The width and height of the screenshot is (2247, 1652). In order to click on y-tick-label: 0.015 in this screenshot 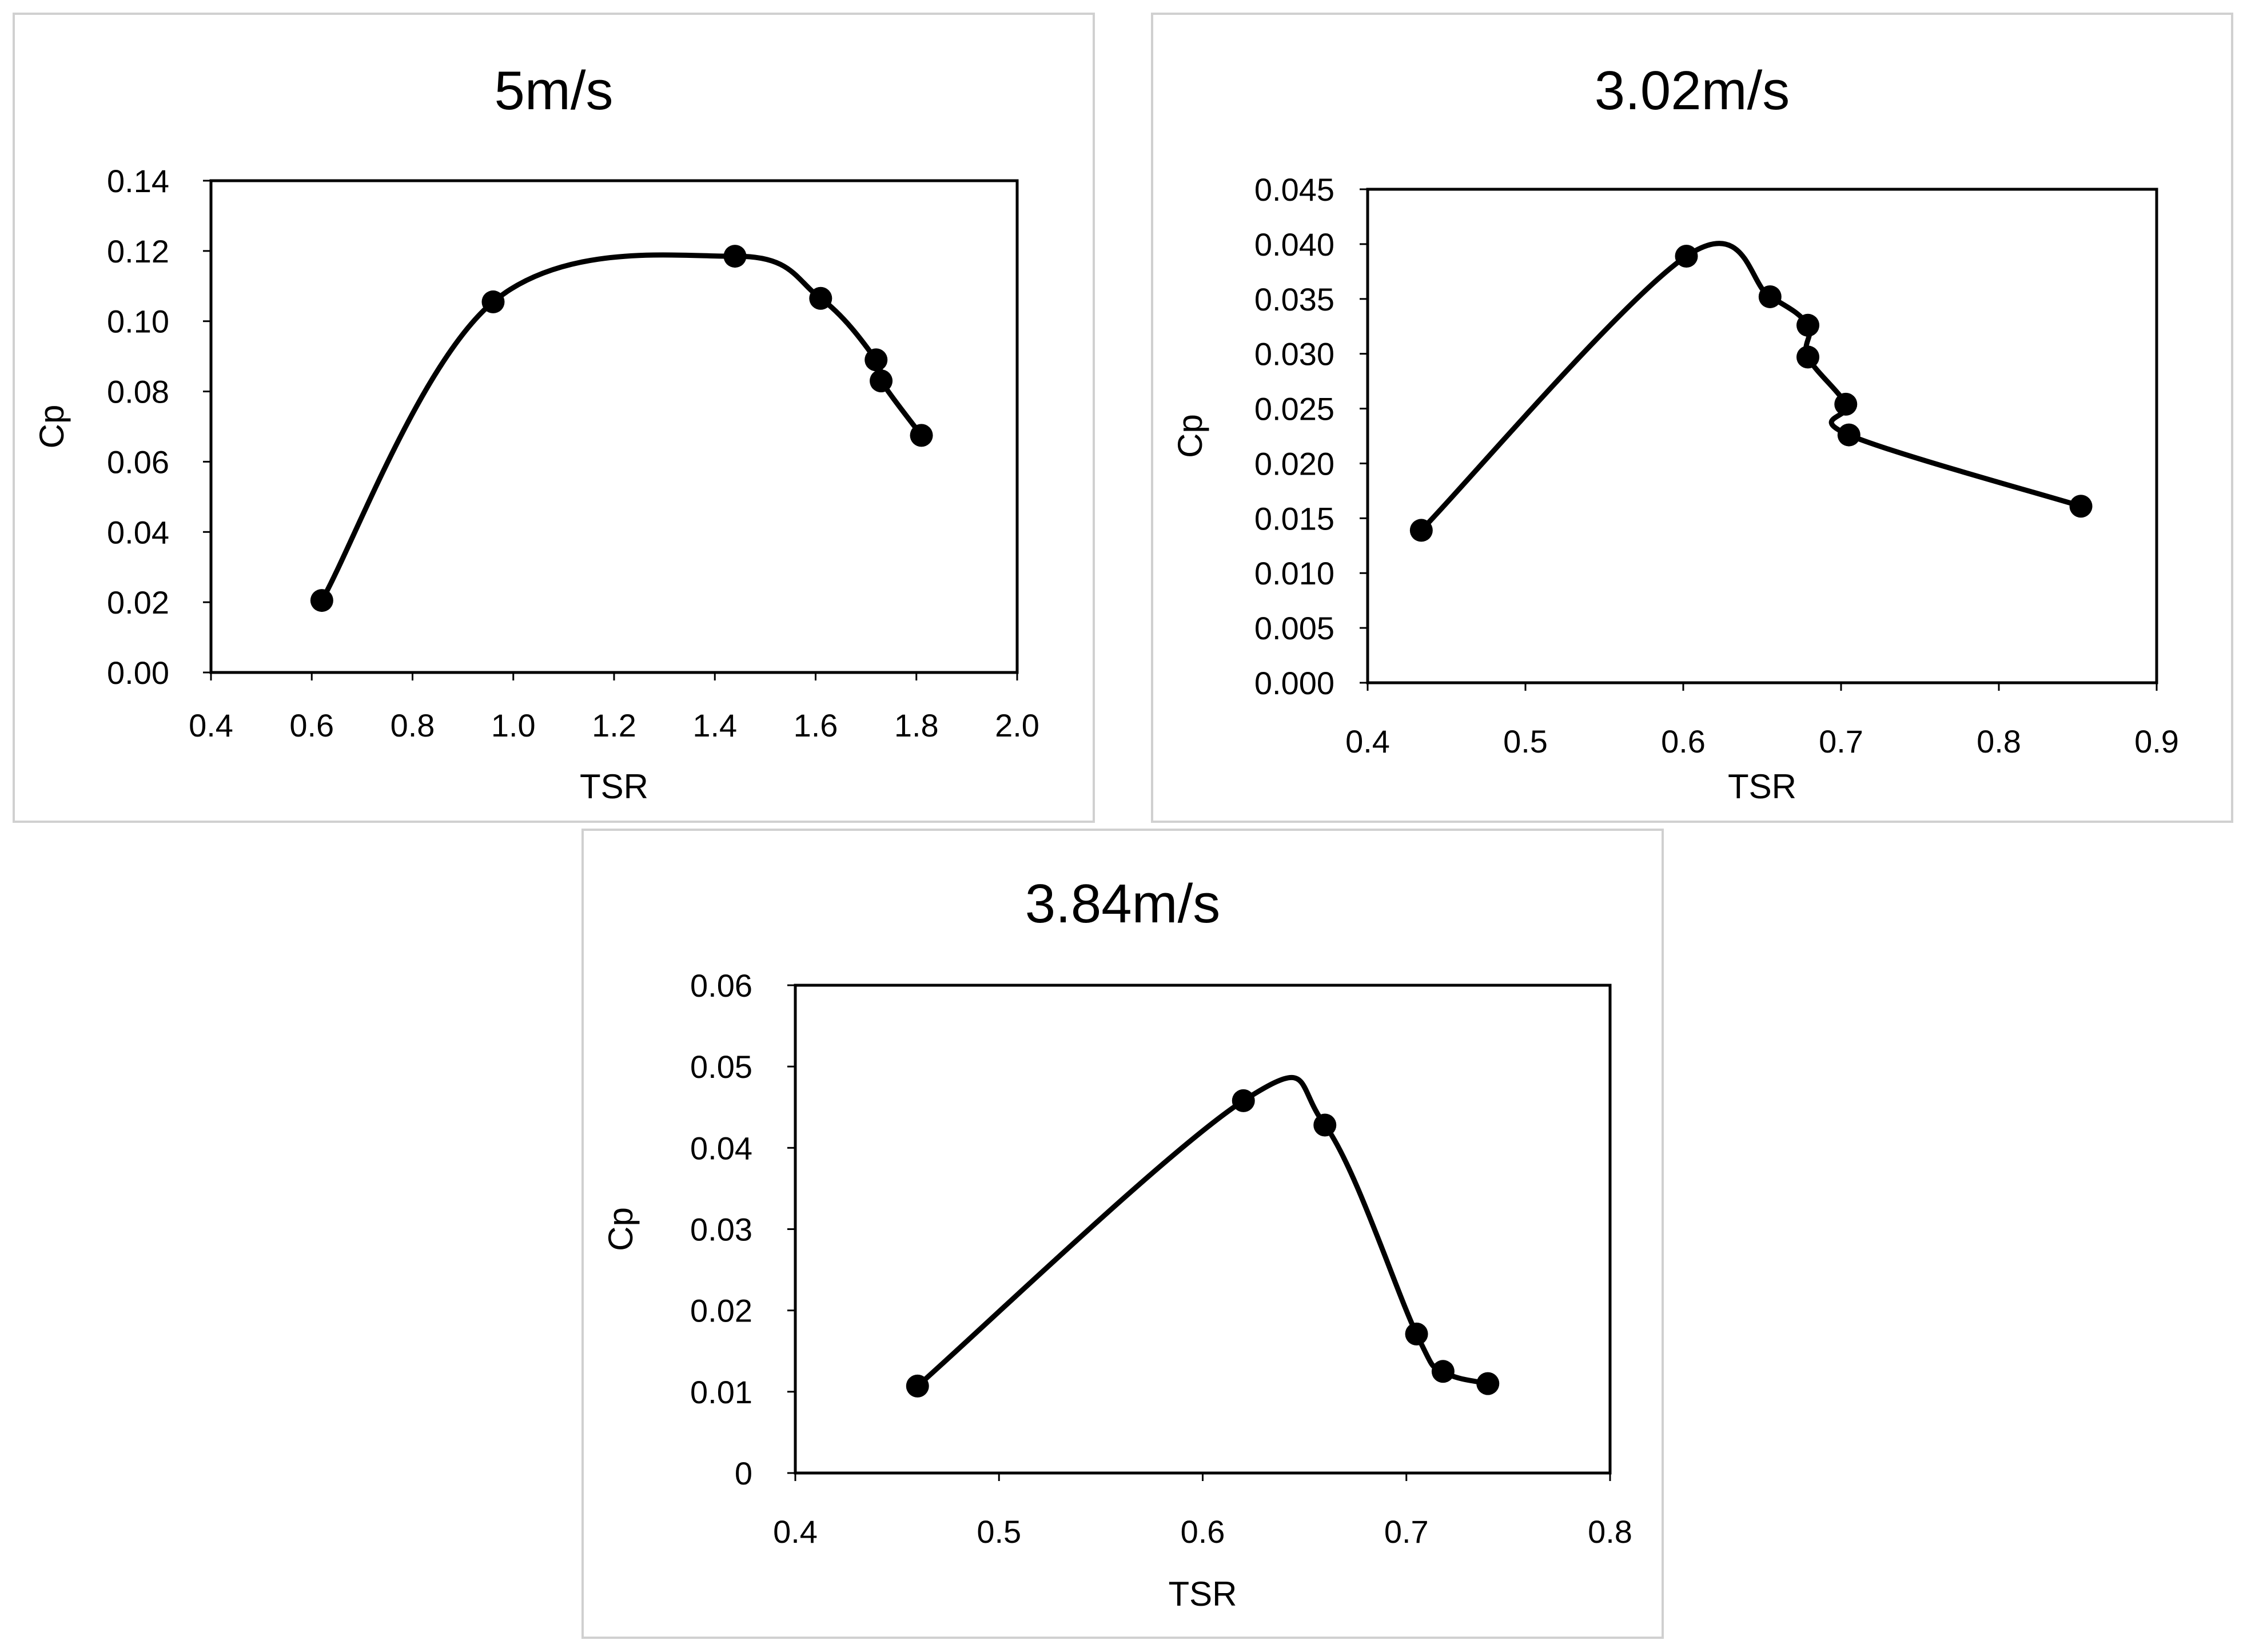, I will do `click(1294, 518)`.